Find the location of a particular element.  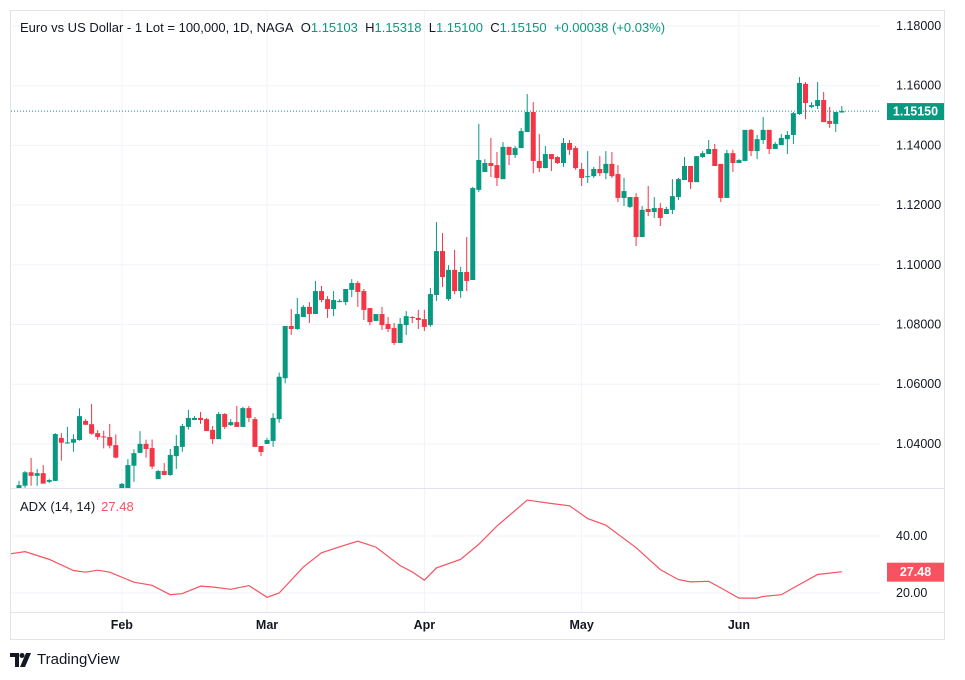

close-value: 1.15150 is located at coordinates (523, 27).